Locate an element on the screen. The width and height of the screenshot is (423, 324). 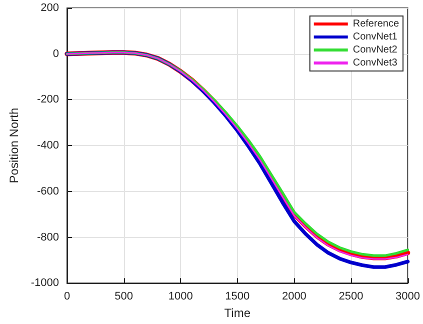
y-tick-label: -400 is located at coordinates (48, 146).